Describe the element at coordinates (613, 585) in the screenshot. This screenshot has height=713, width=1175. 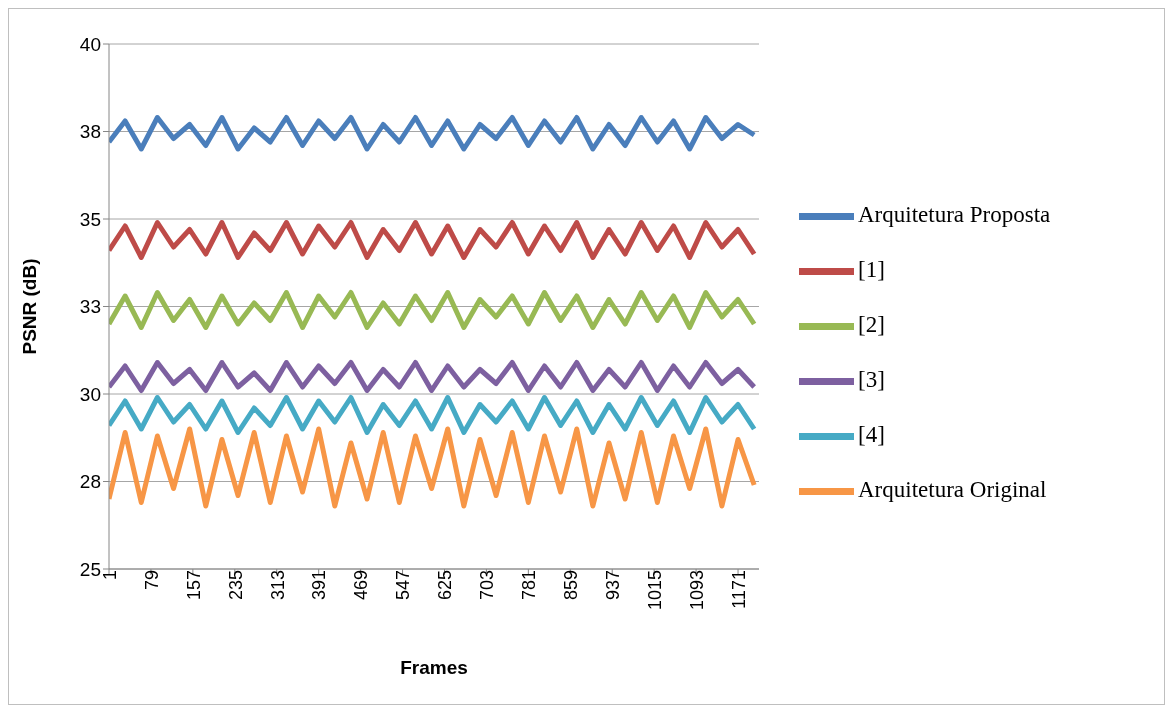
I see `x-tick-label: 937` at that location.